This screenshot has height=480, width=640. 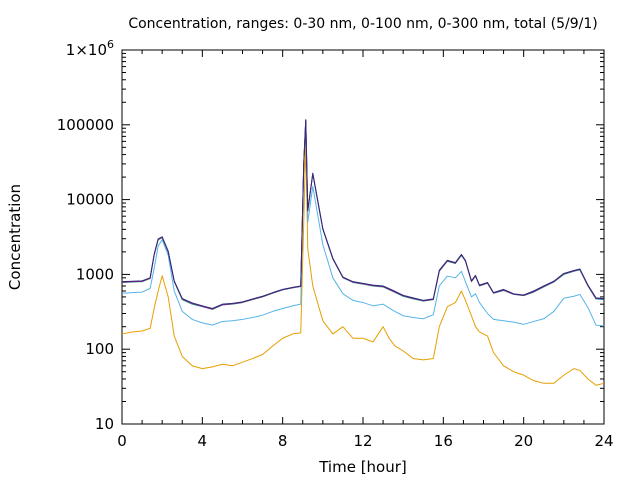 What do you see at coordinates (362, 441) in the screenshot?
I see `x-tick-label: 12` at bounding box center [362, 441].